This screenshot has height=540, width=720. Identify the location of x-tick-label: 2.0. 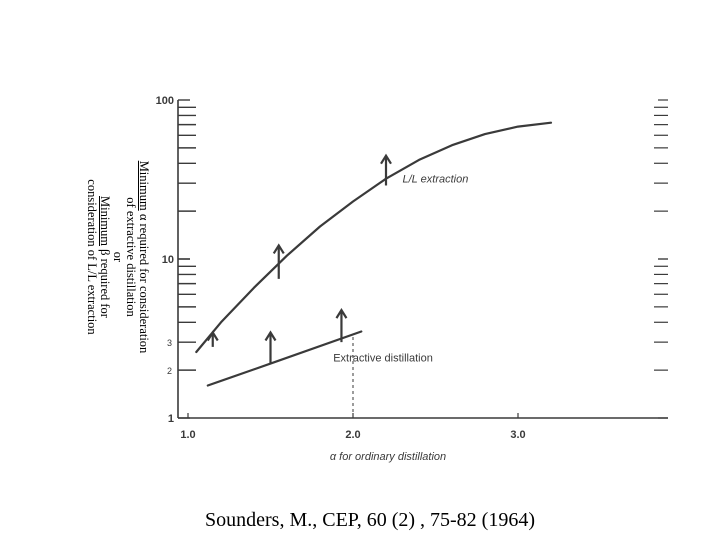
(352, 435).